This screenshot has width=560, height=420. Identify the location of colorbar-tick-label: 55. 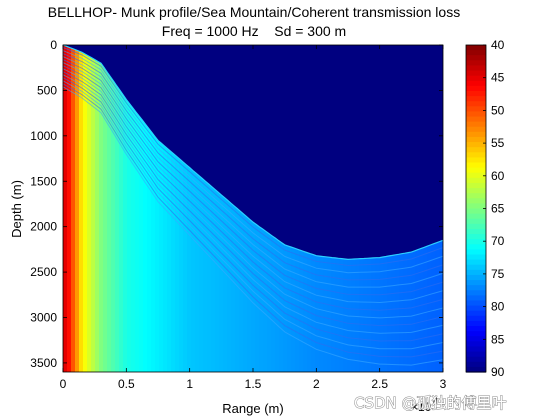
(498, 143).